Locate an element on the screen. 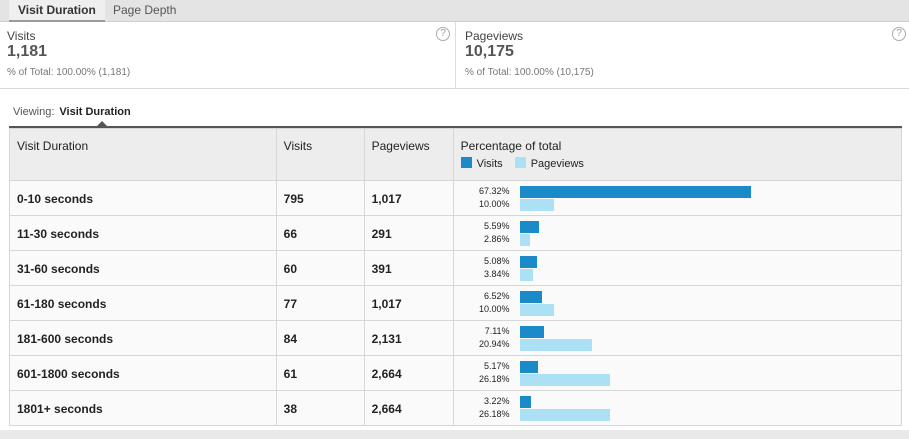 The image size is (909, 439). visits-percentage-label: 6.52% is located at coordinates (497, 296).